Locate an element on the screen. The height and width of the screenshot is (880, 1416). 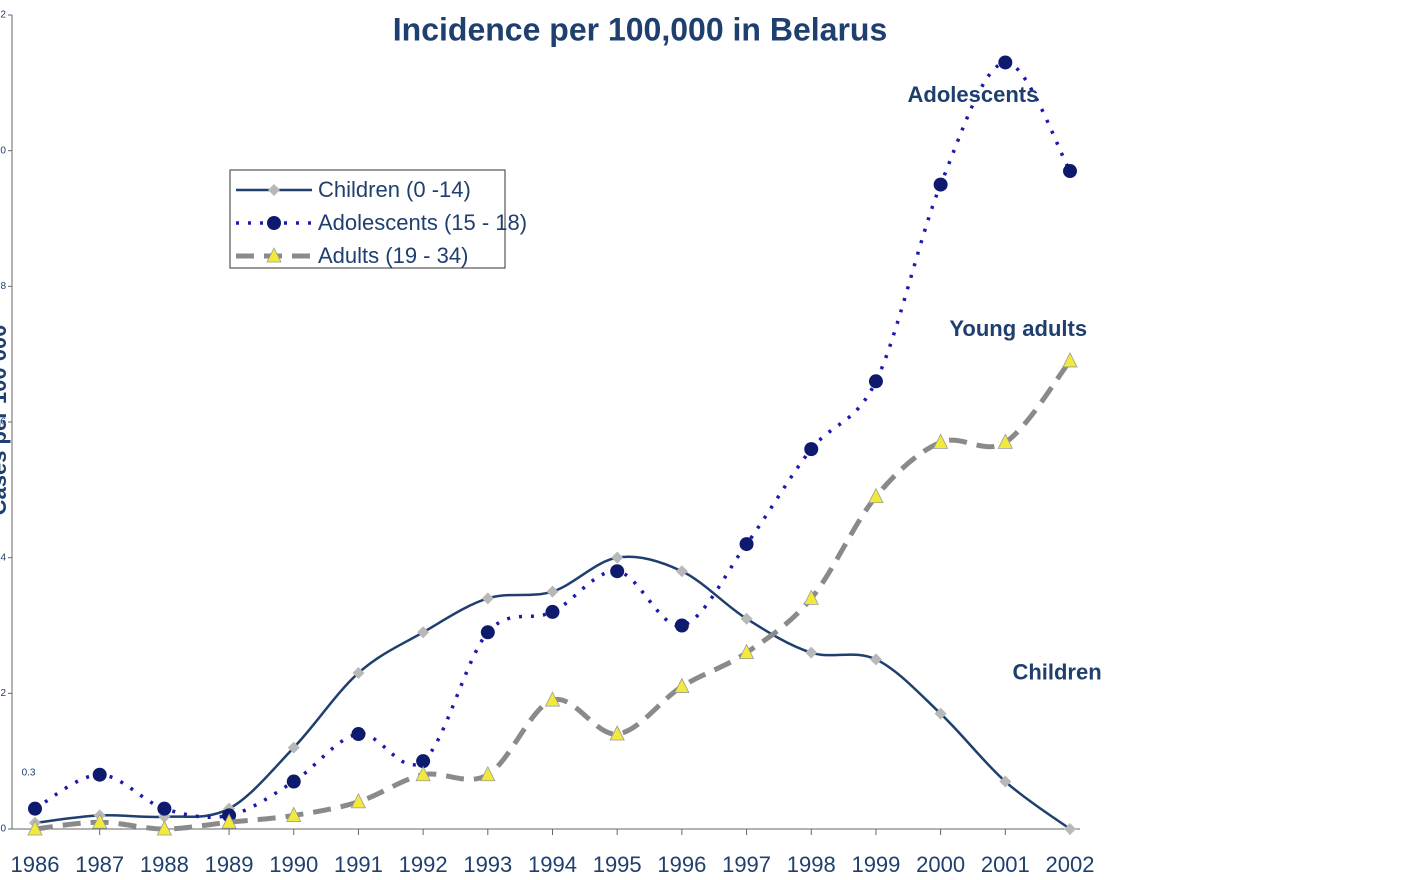
x-tick-label: 1996 is located at coordinates (681, 864).